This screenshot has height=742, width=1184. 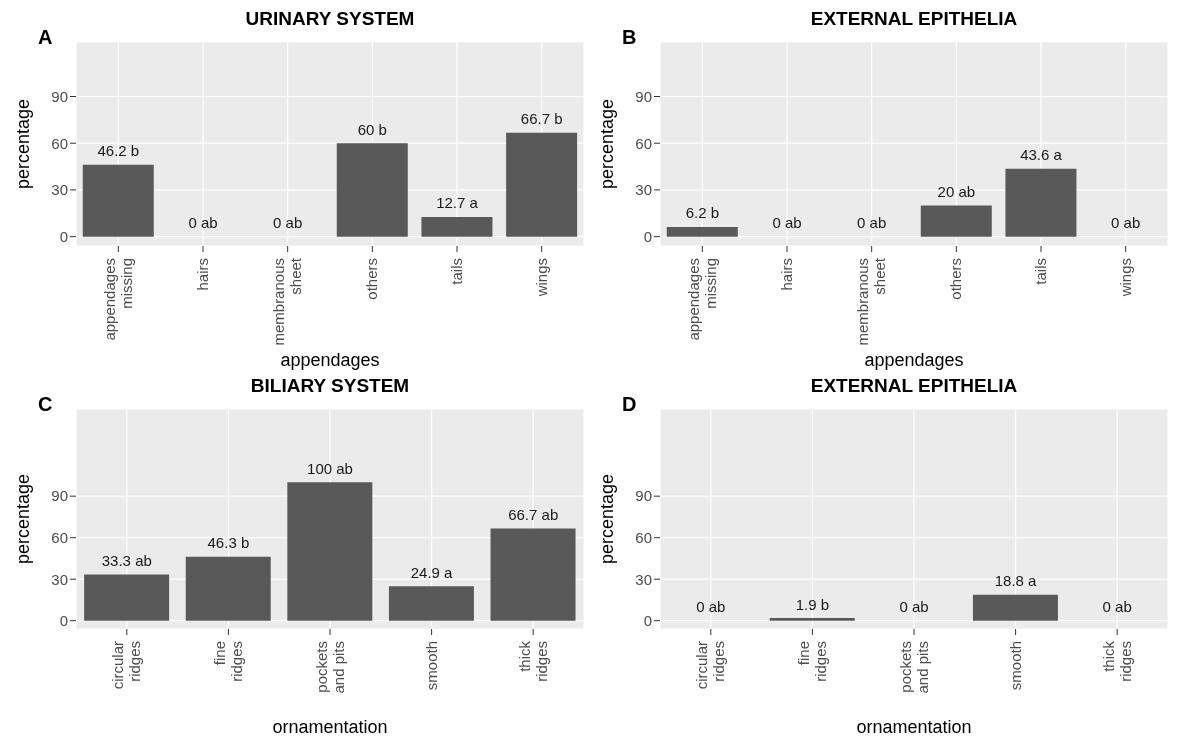 I want to click on data-label: 60 b, so click(x=372, y=129).